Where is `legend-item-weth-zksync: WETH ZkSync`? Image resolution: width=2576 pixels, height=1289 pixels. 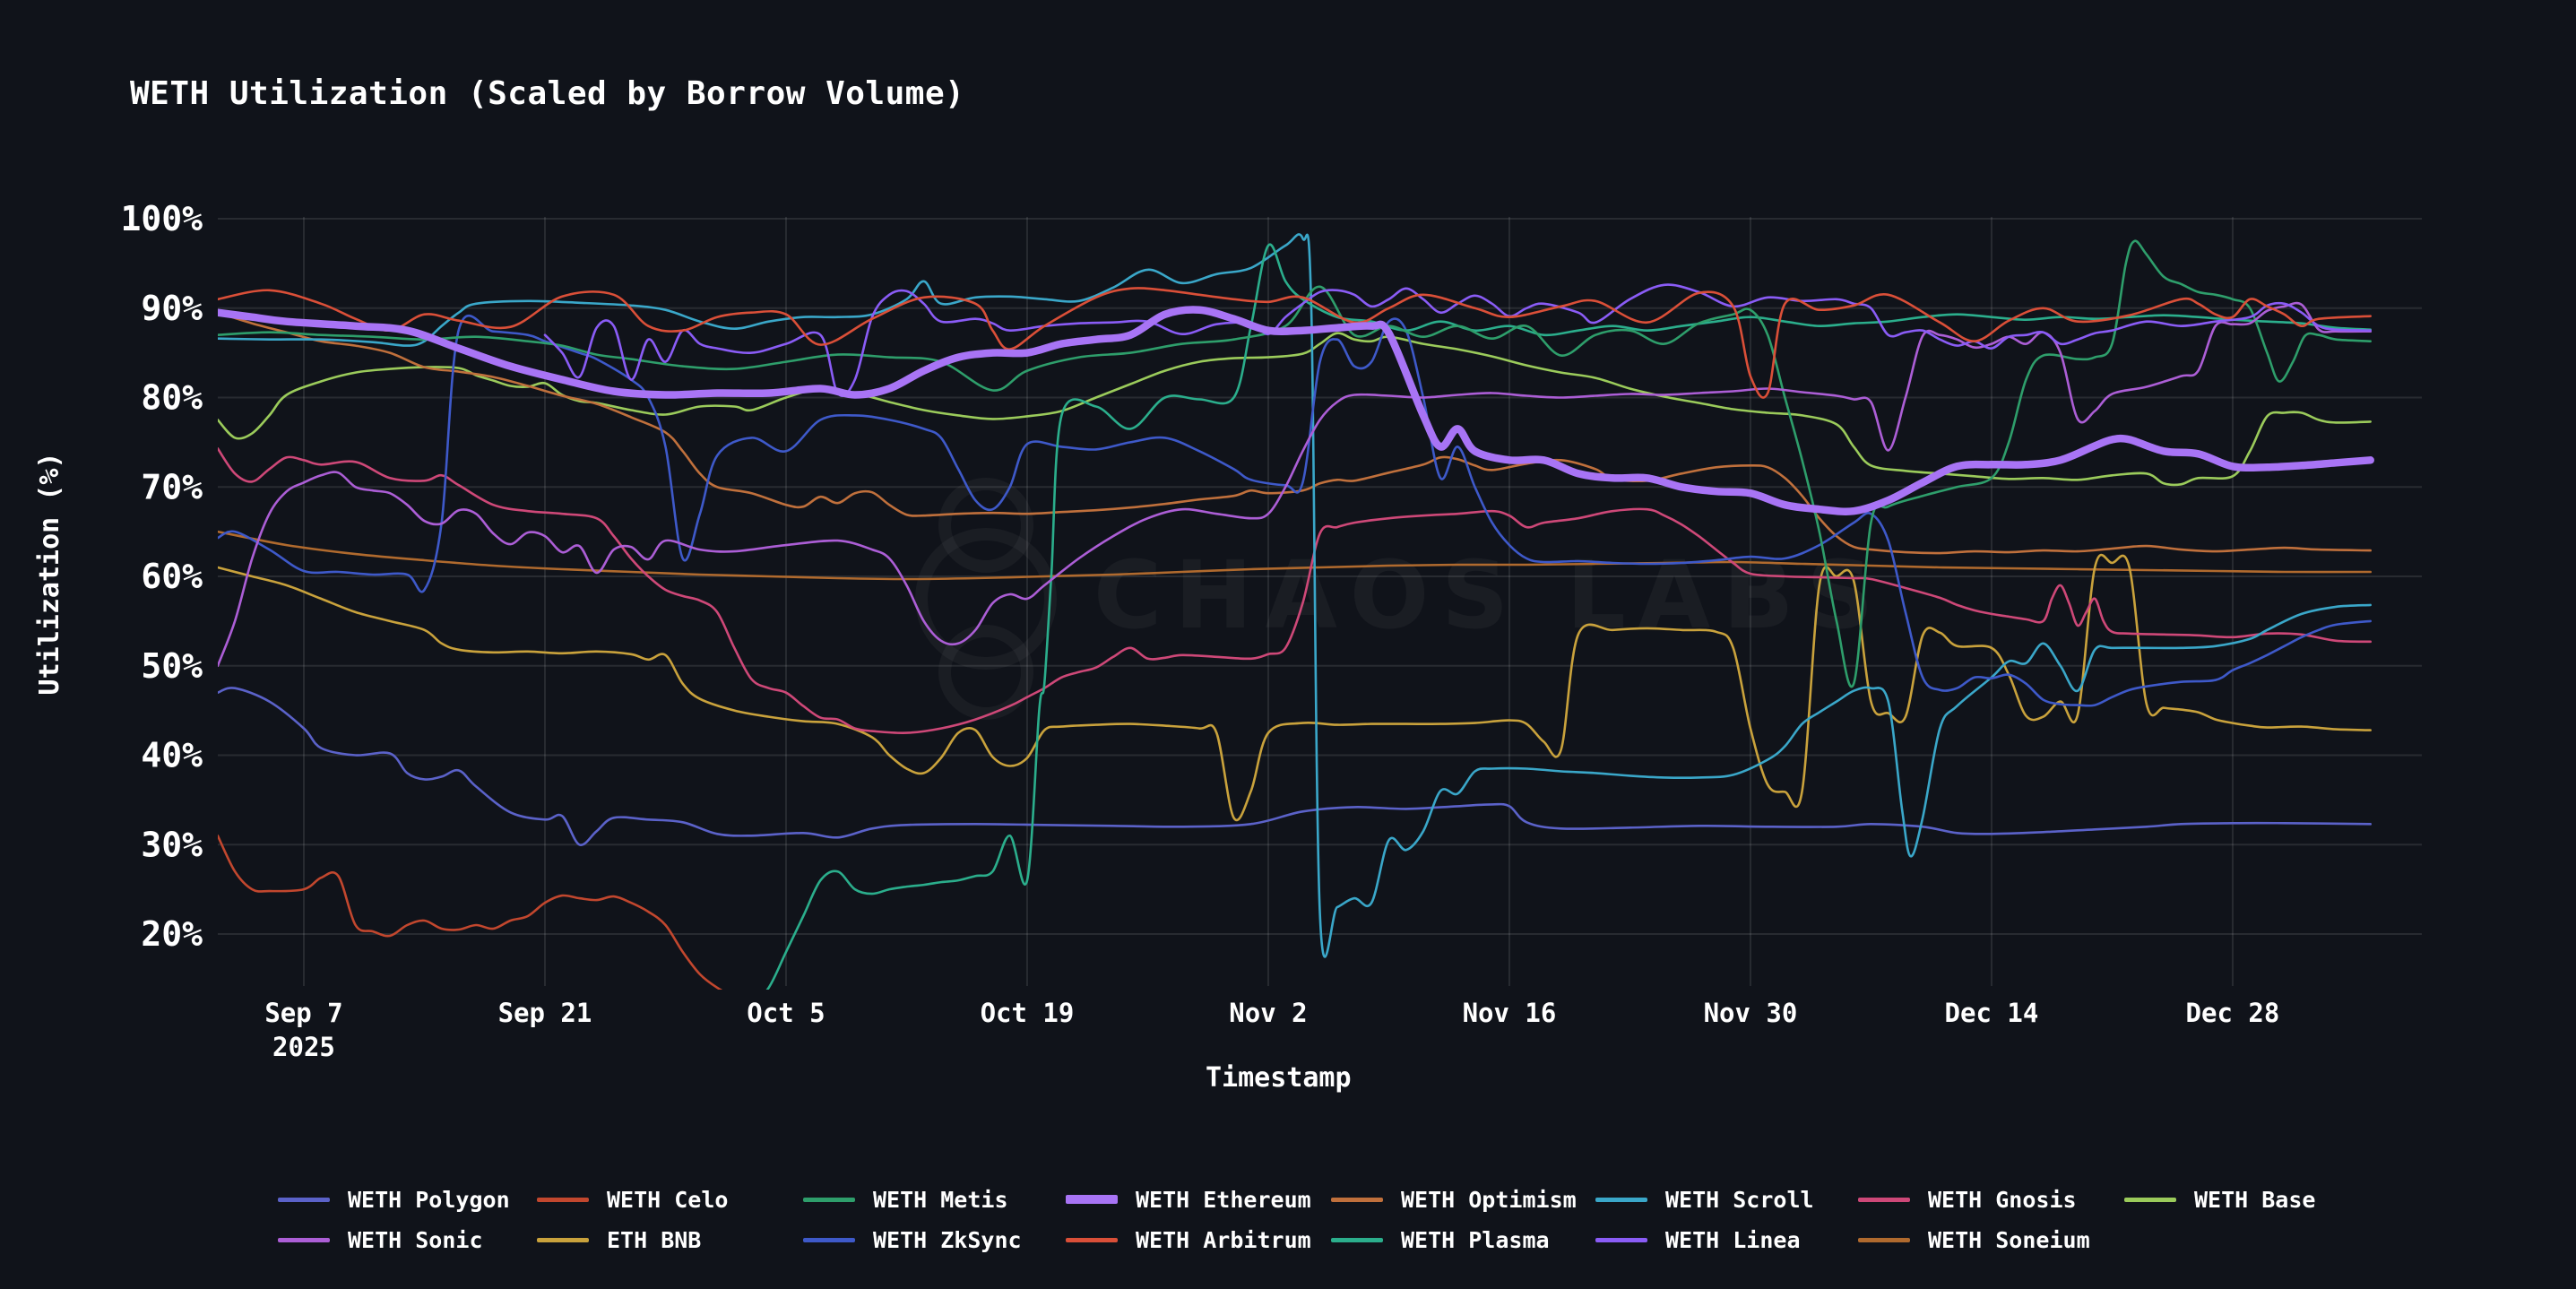
legend-item-weth-zksync: WETH ZkSync is located at coordinates (912, 1240).